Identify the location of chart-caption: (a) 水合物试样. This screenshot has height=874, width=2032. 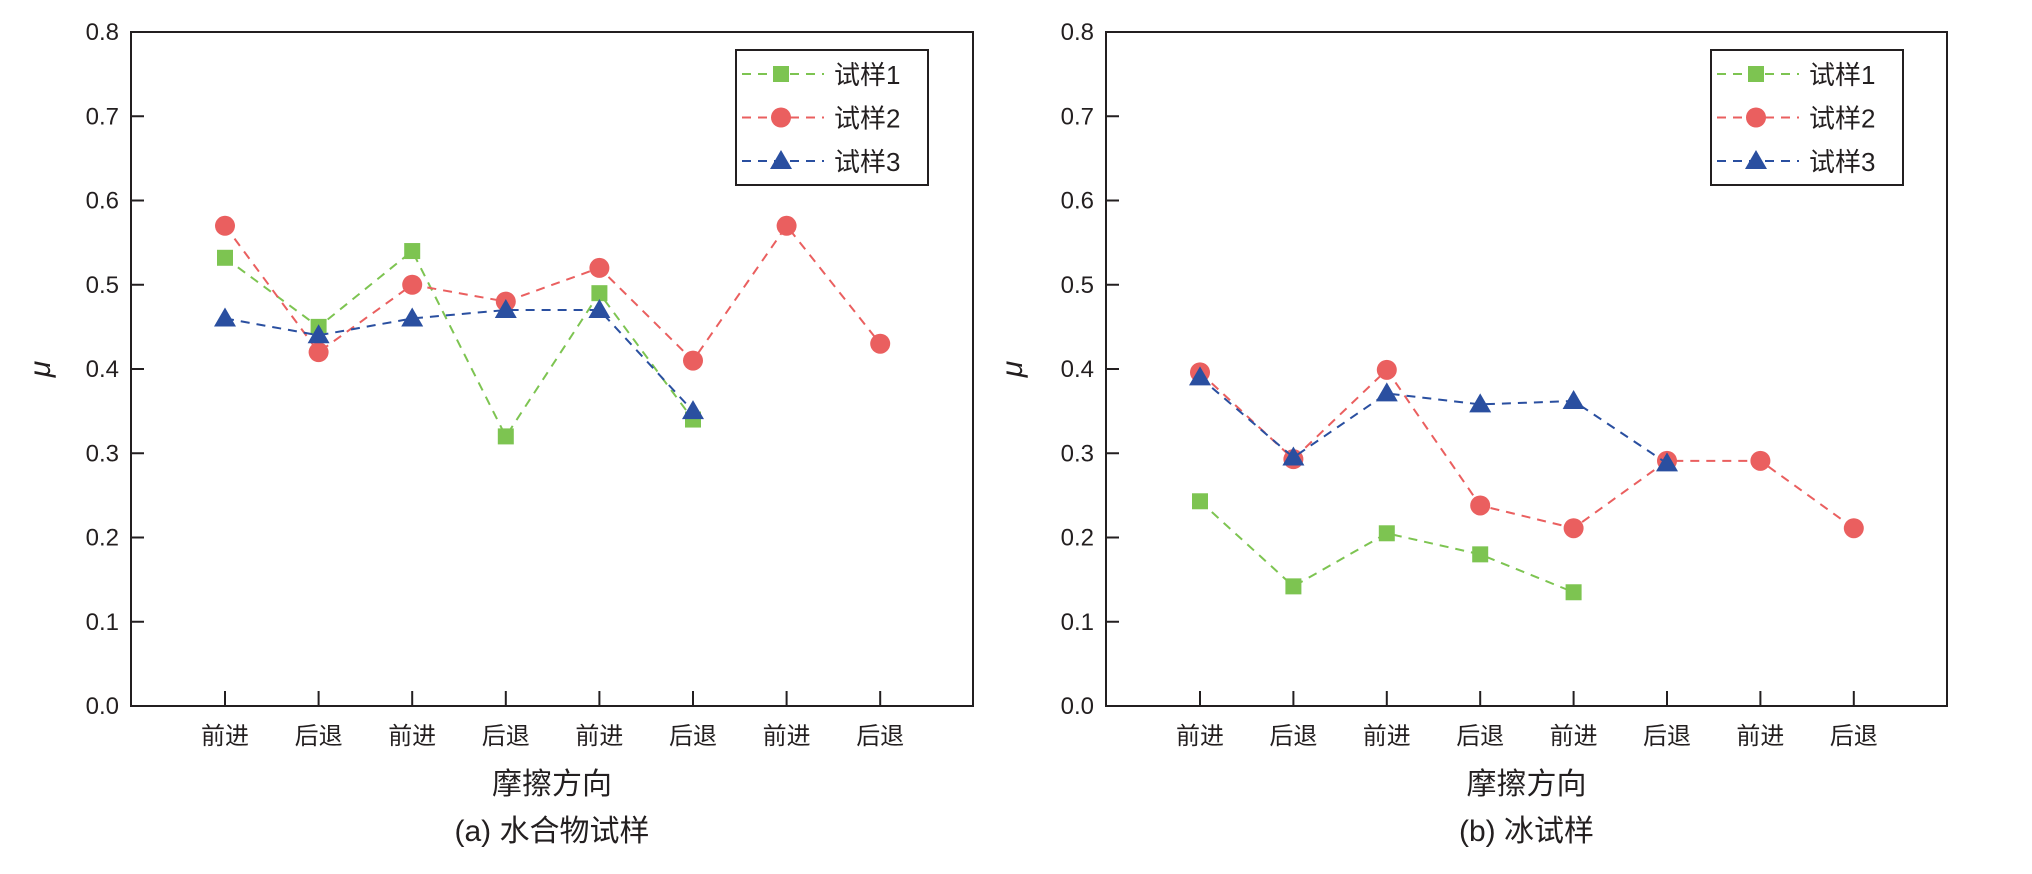
(552, 831).